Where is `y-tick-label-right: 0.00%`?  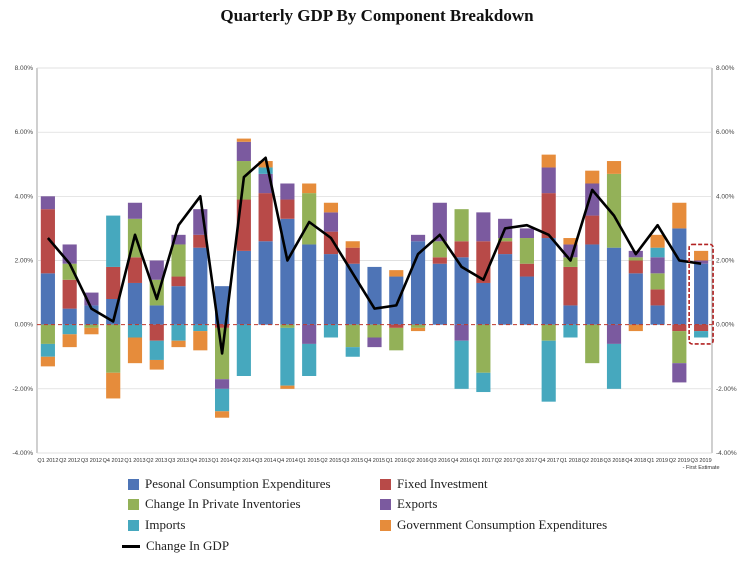 y-tick-label-right: 0.00% is located at coordinates (725, 325).